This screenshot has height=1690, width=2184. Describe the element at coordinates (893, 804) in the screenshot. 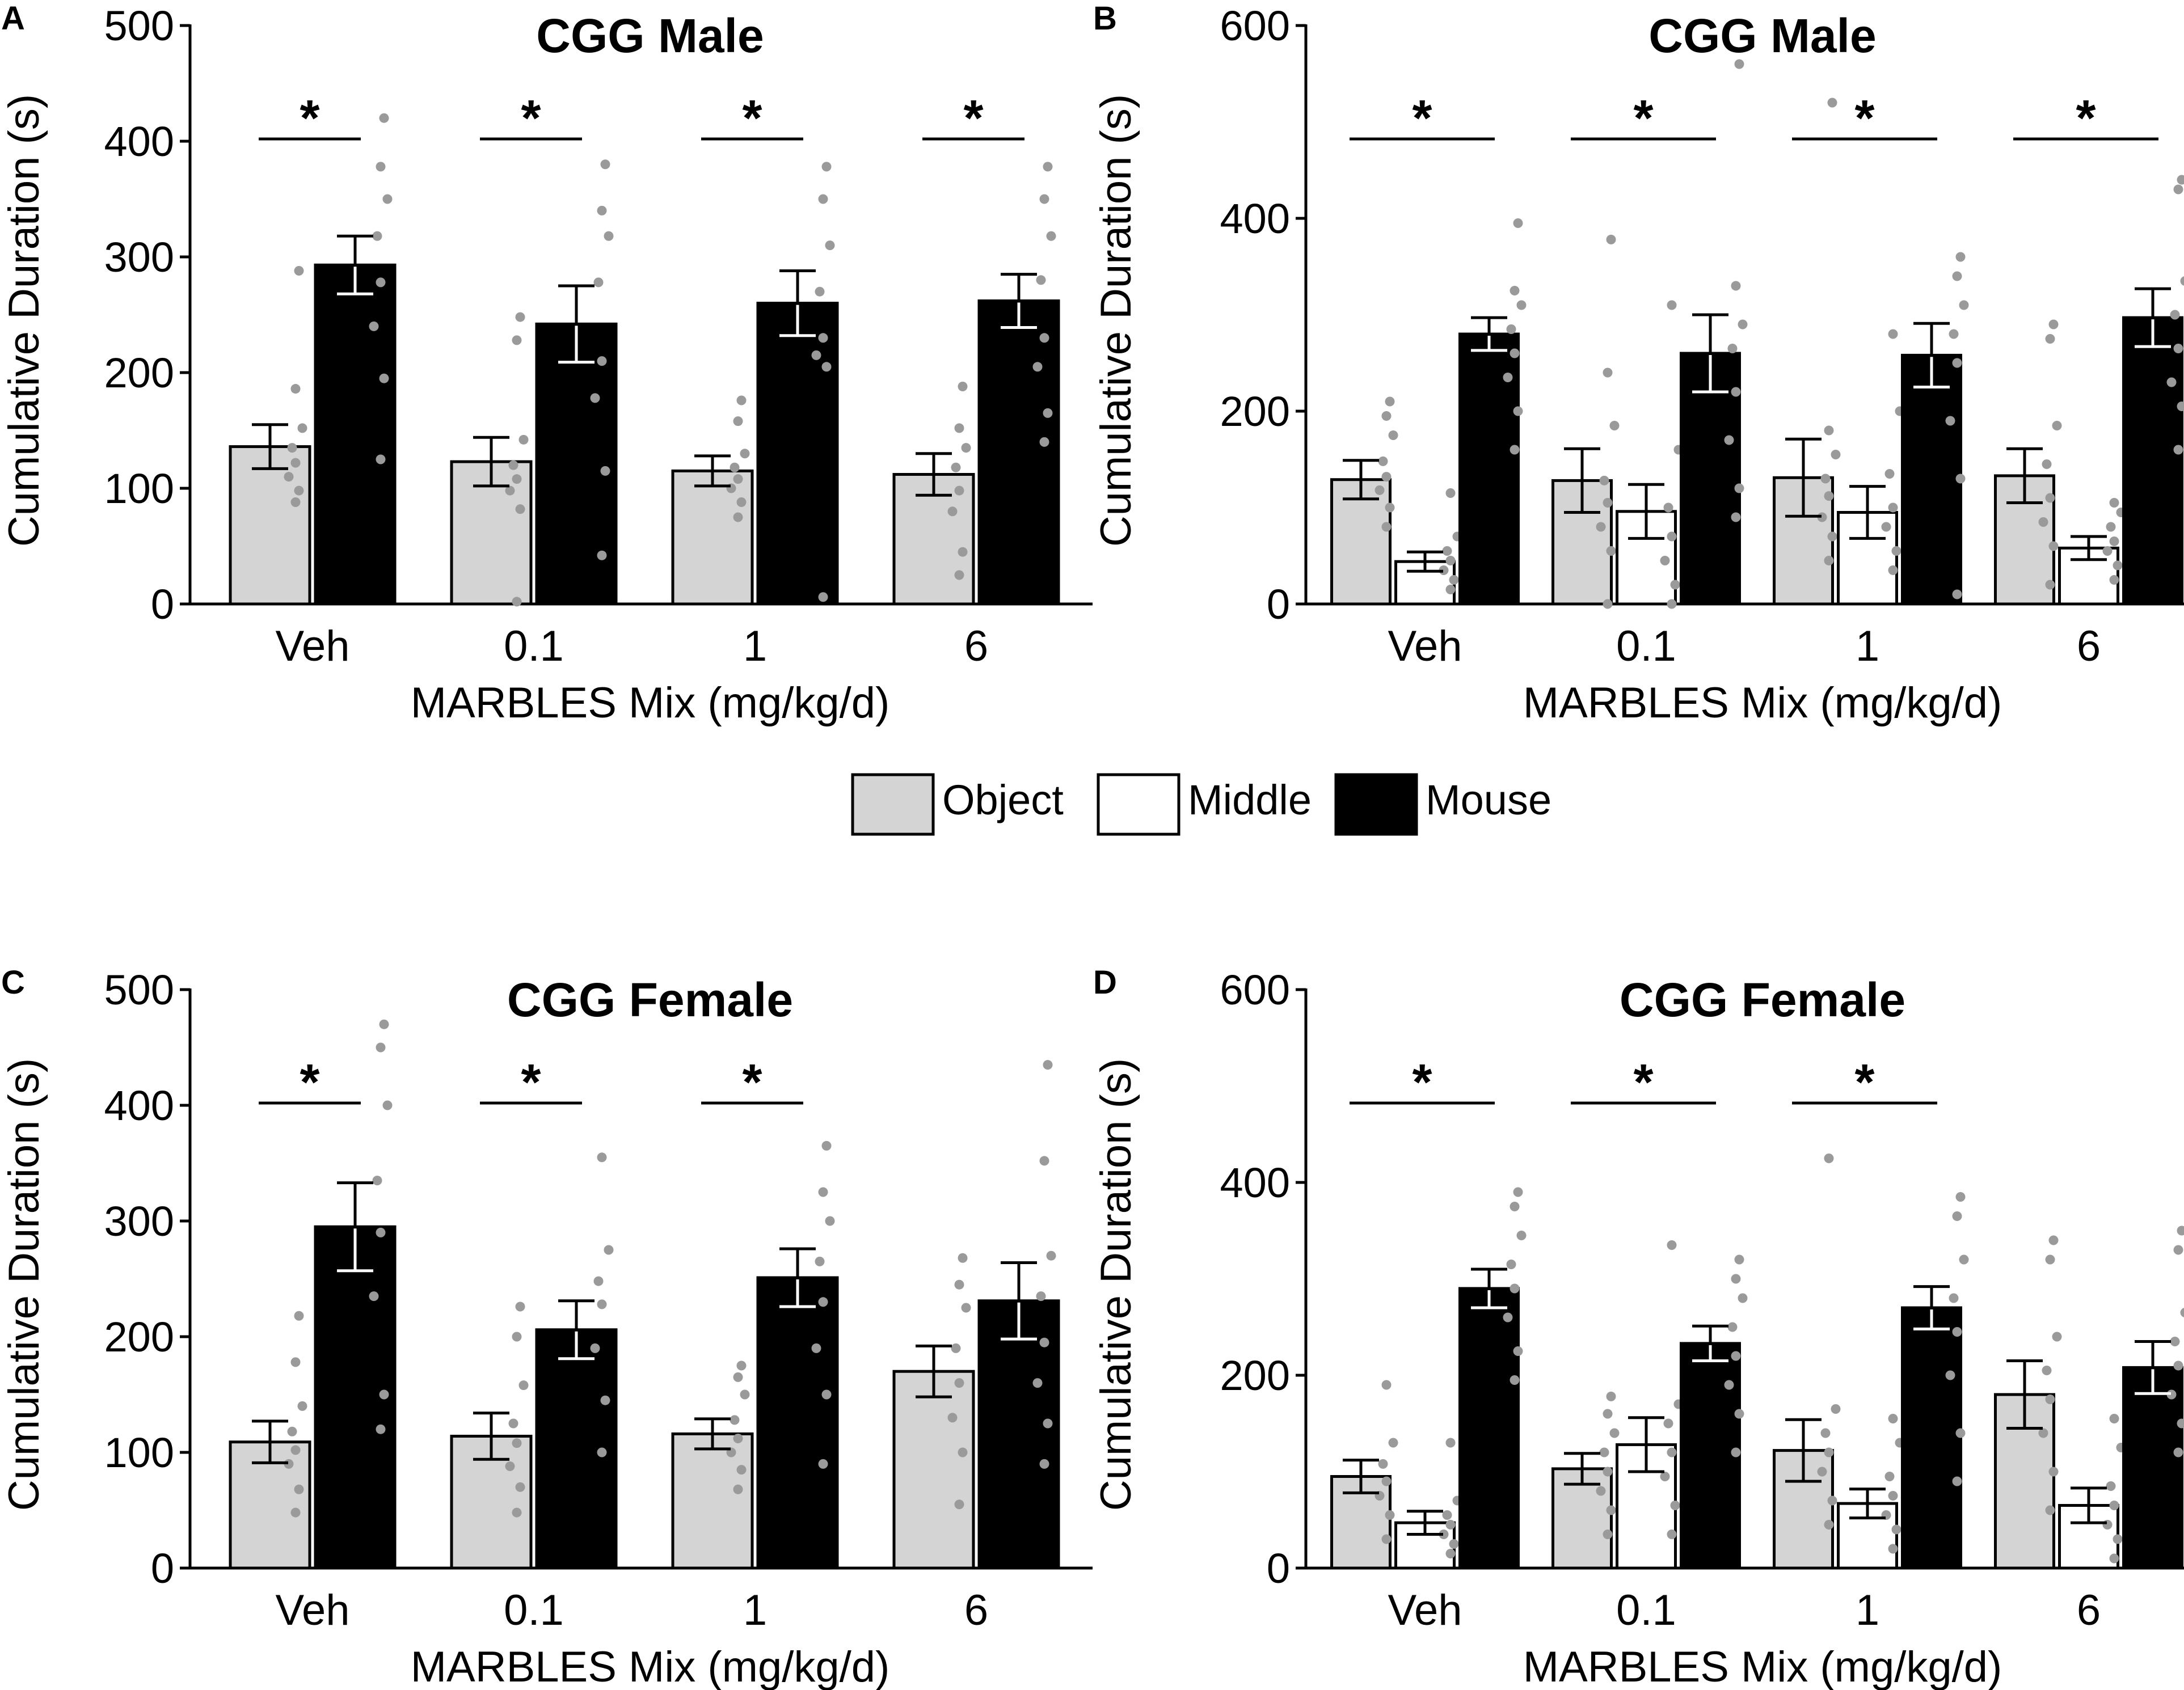

I see `legend-swatch-object` at that location.